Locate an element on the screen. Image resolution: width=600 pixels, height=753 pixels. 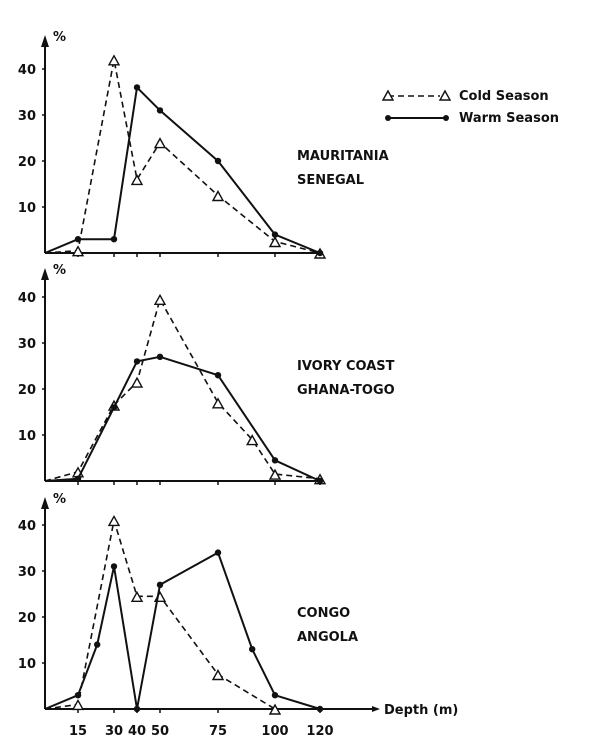
region-label: GHANA-TOGO is located at coordinates (346, 390).